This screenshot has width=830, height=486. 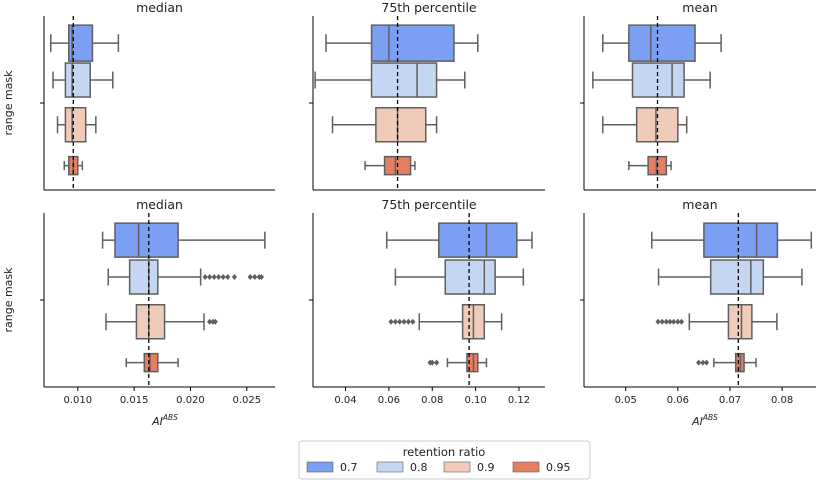 What do you see at coordinates (77, 400) in the screenshot?
I see `x-tick-label: 0.010` at bounding box center [77, 400].